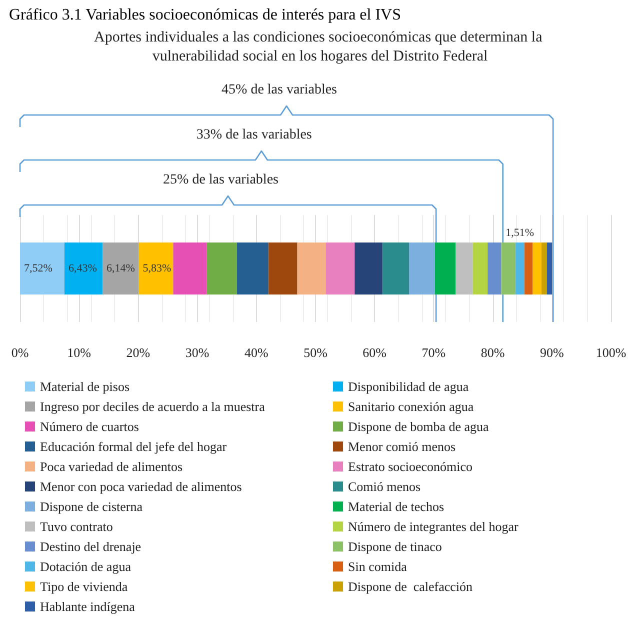 The image size is (641, 626). What do you see at coordinates (395, 546) in the screenshot?
I see `legend-label: Dispone de tinaco` at bounding box center [395, 546].